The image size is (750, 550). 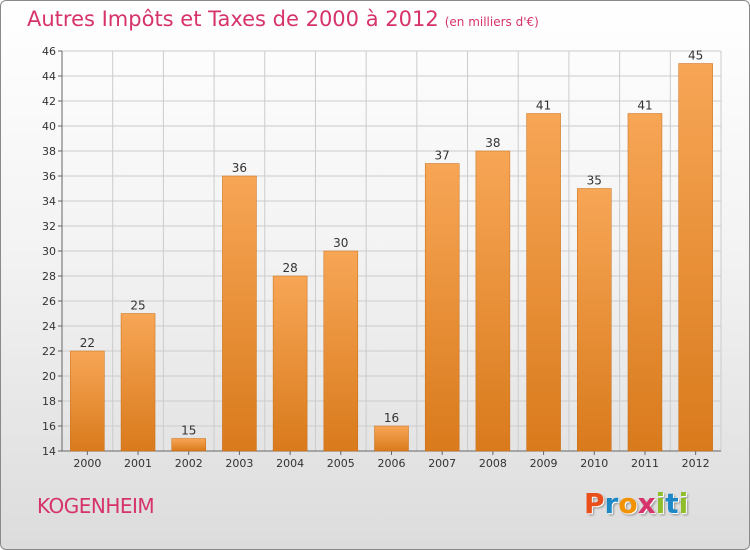 I want to click on logo-letter: P, so click(x=594, y=503).